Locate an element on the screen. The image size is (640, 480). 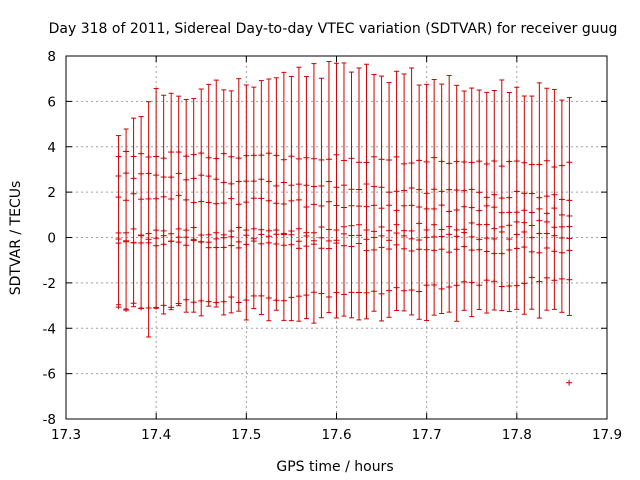
y-tick-label: -8 is located at coordinates (49, 420).